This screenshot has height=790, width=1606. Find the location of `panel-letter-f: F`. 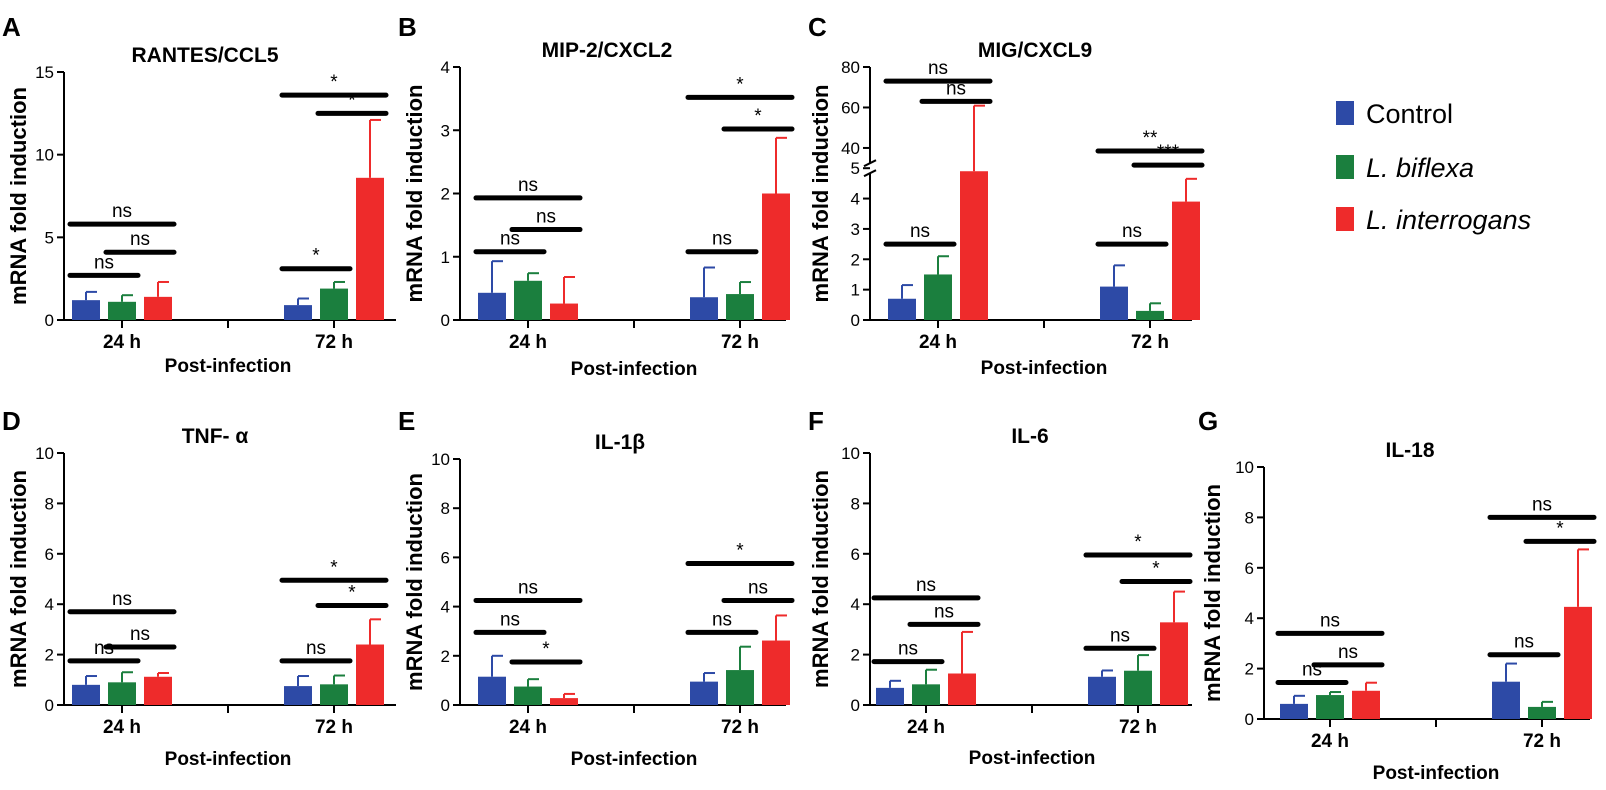

panel-letter-f: F is located at coordinates (816, 421).